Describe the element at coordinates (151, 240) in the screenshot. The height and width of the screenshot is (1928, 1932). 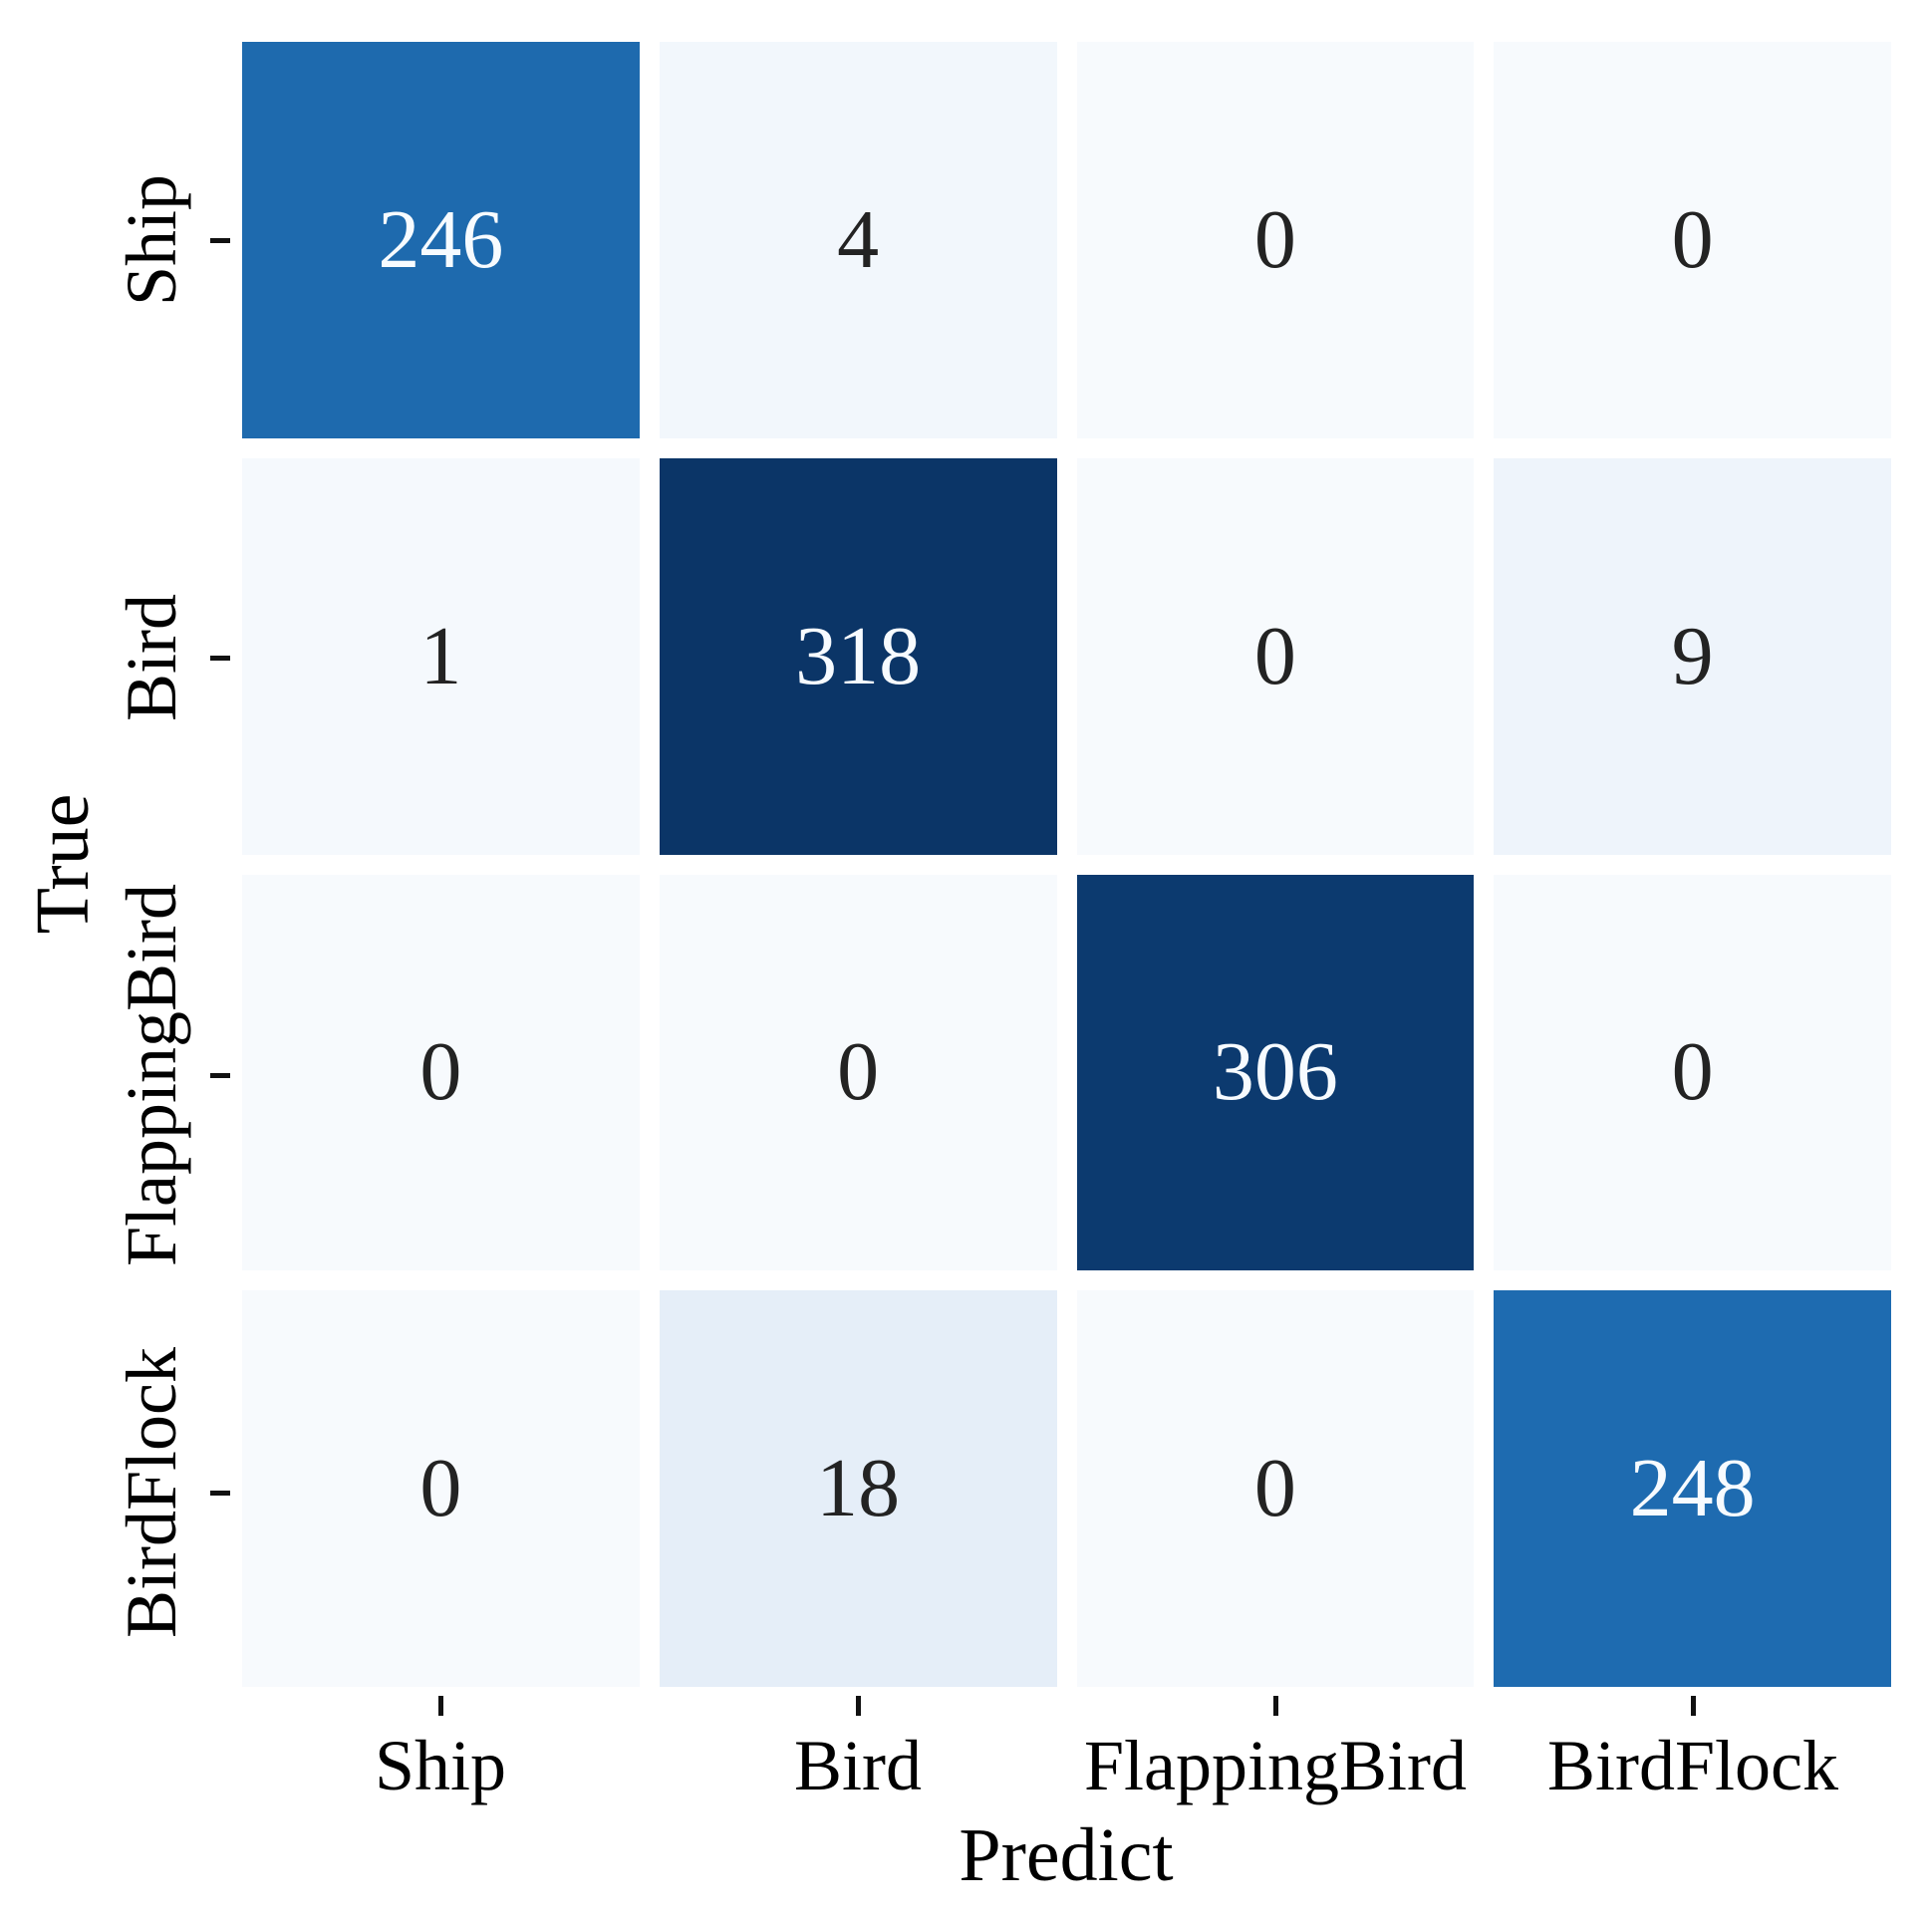
I see `y-tick-label-ship: Ship` at that location.